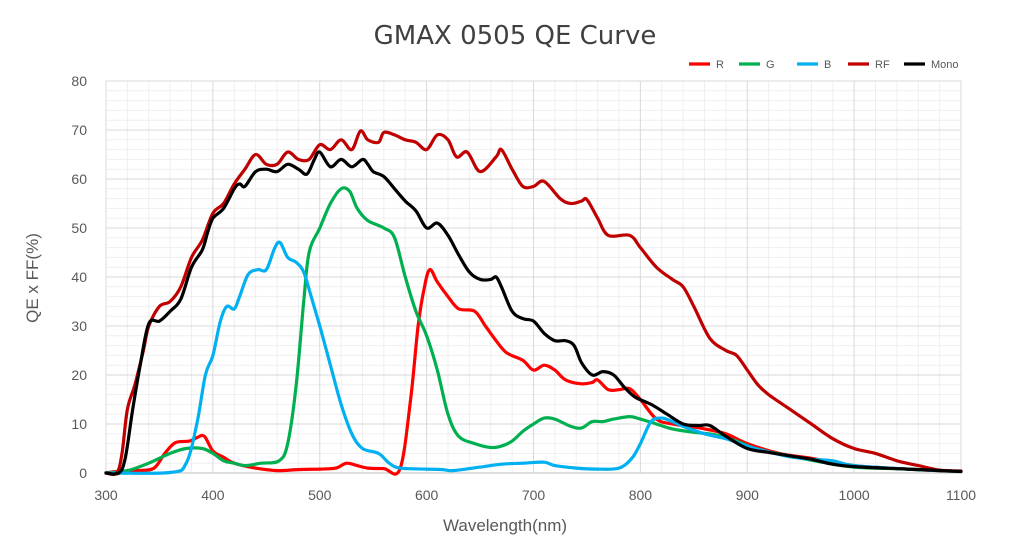  I want to click on x-axis-title: Wavelength(nm), so click(505, 525).